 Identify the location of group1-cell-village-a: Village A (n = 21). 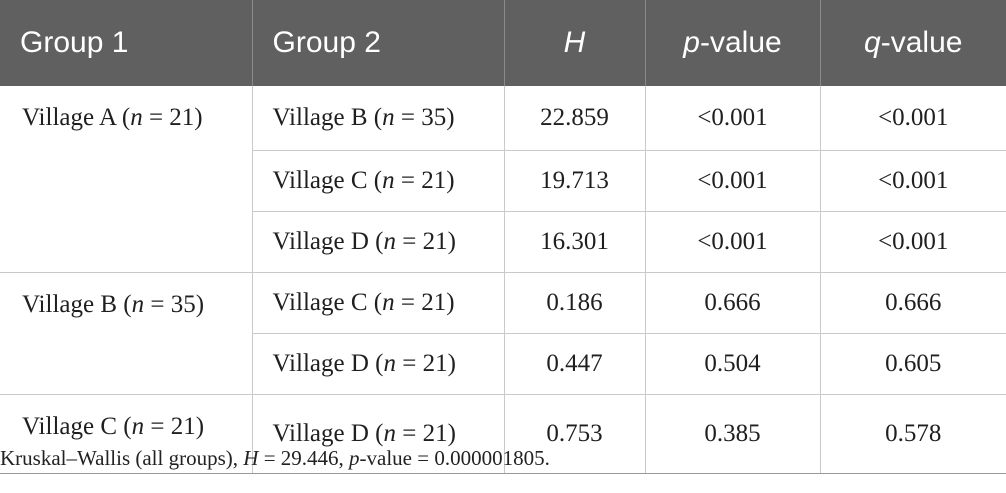
(126, 179).